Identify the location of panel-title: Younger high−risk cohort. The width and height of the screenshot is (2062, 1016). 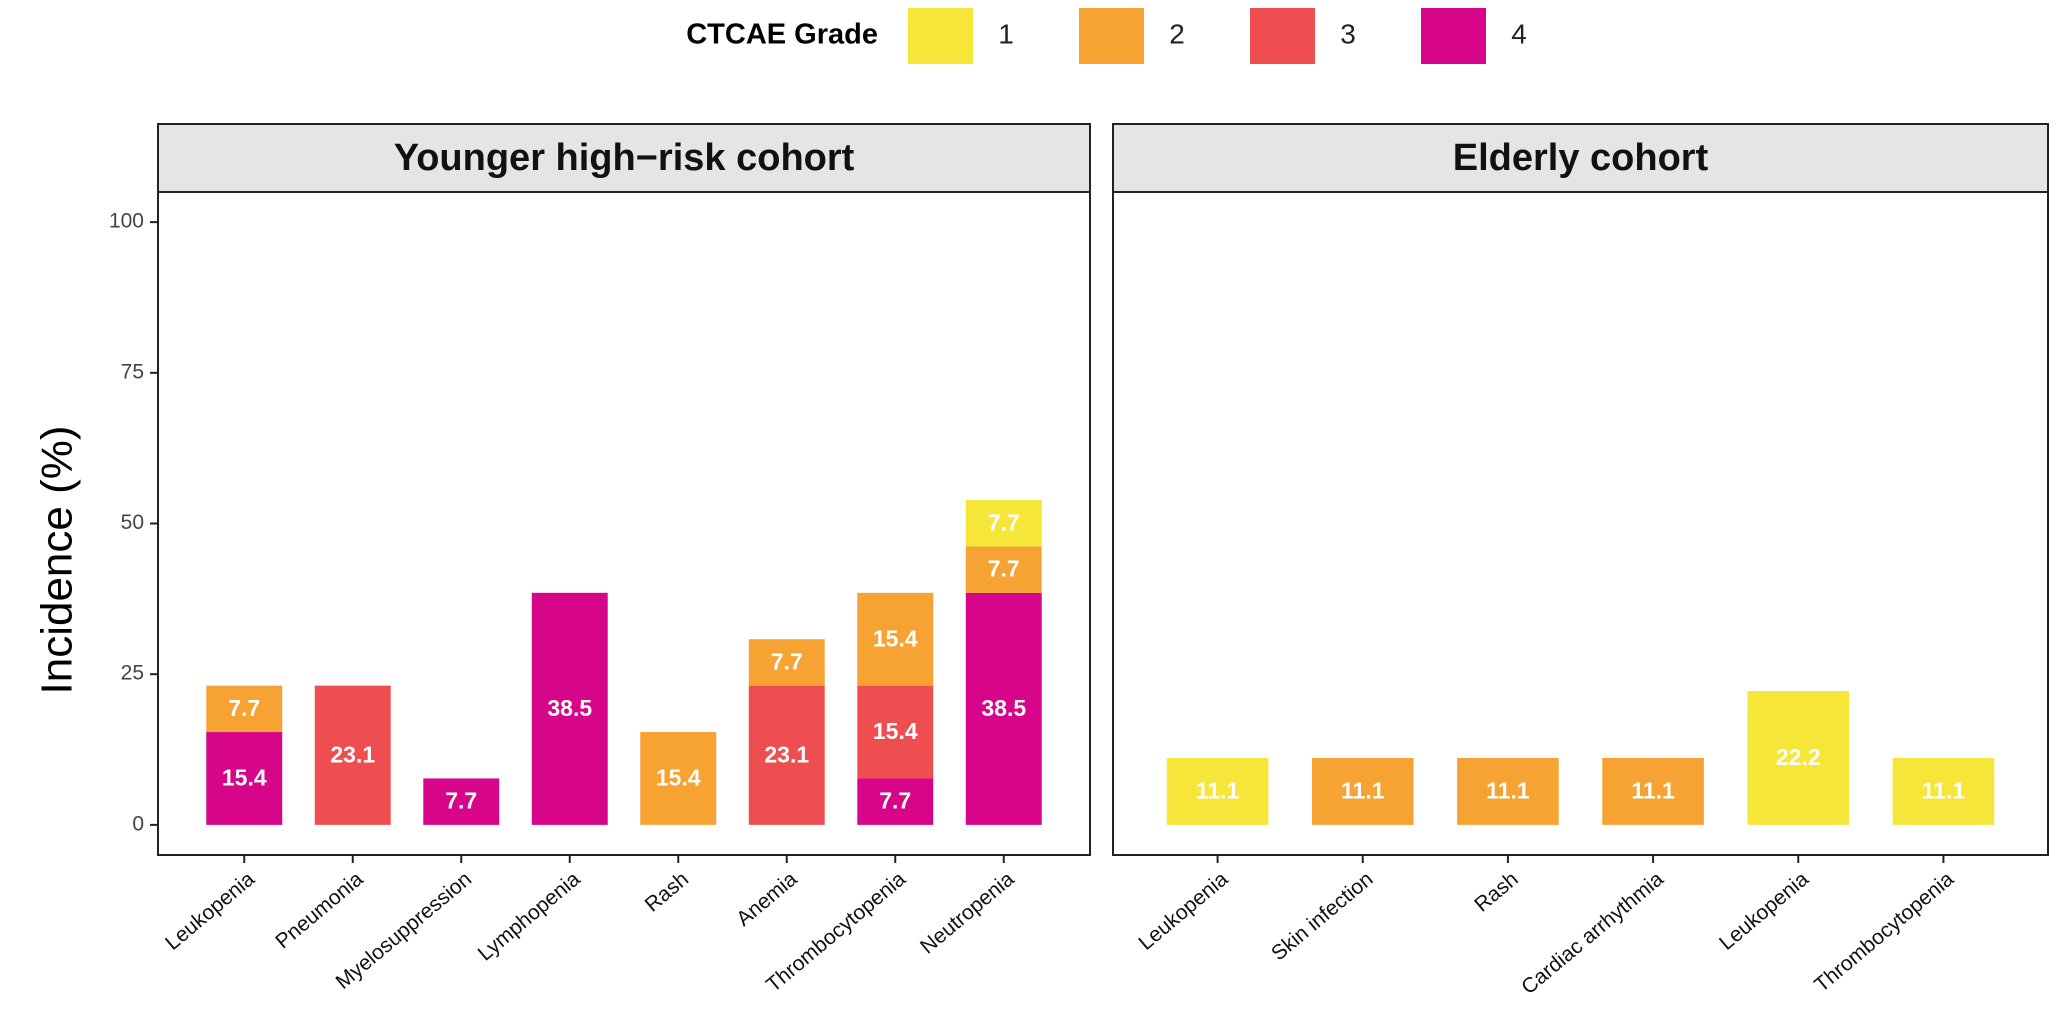
(624, 158).